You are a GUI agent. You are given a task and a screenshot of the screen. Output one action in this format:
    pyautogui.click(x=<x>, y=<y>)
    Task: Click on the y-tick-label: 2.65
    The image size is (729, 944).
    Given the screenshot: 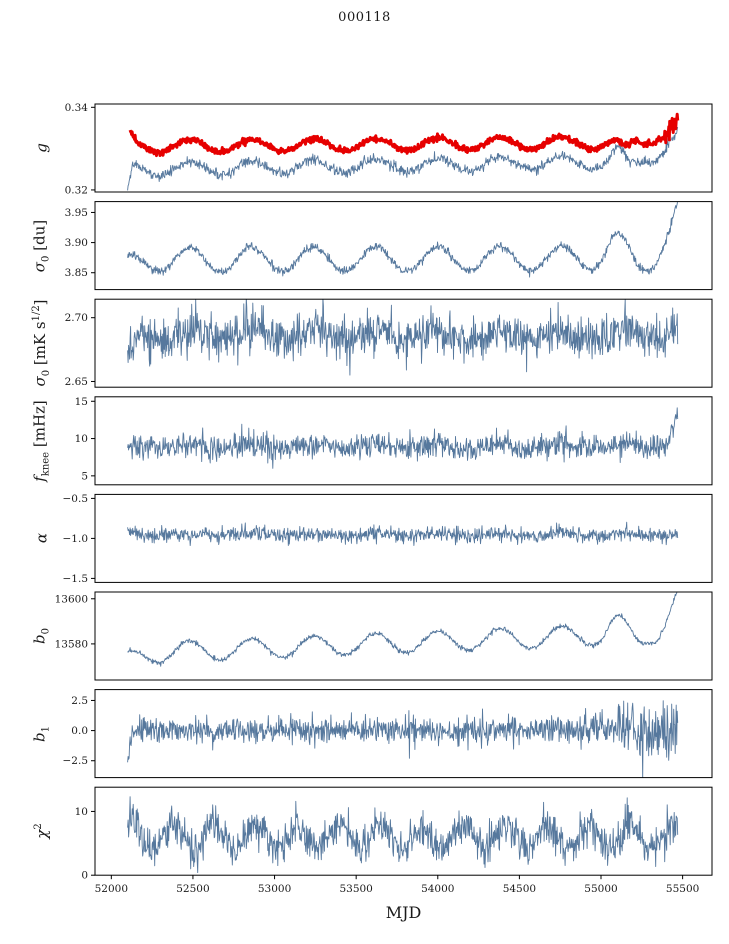 What is the action you would take?
    pyautogui.click(x=76, y=382)
    